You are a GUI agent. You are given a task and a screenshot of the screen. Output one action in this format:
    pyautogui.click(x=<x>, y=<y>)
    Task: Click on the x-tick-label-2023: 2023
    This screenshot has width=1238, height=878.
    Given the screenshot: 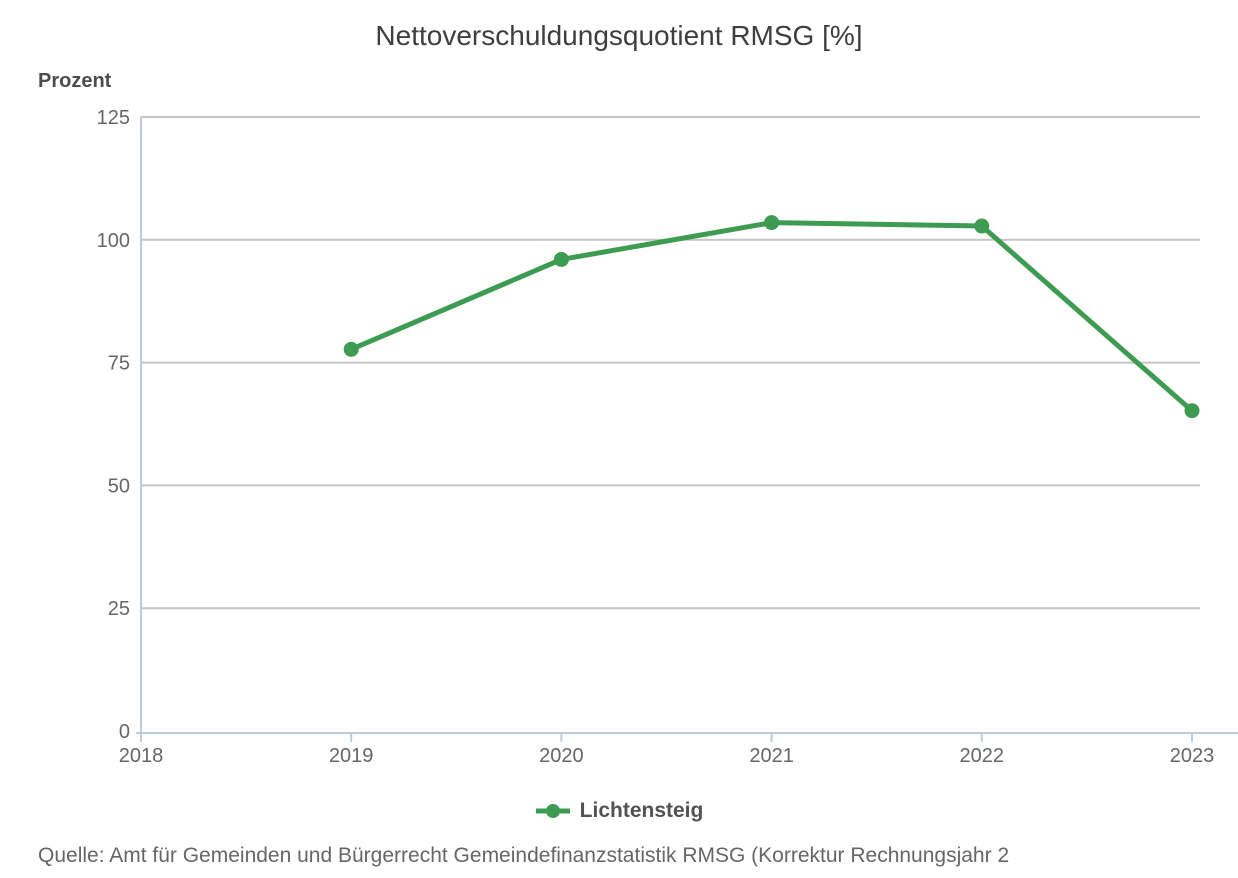 What is the action you would take?
    pyautogui.click(x=1192, y=756)
    